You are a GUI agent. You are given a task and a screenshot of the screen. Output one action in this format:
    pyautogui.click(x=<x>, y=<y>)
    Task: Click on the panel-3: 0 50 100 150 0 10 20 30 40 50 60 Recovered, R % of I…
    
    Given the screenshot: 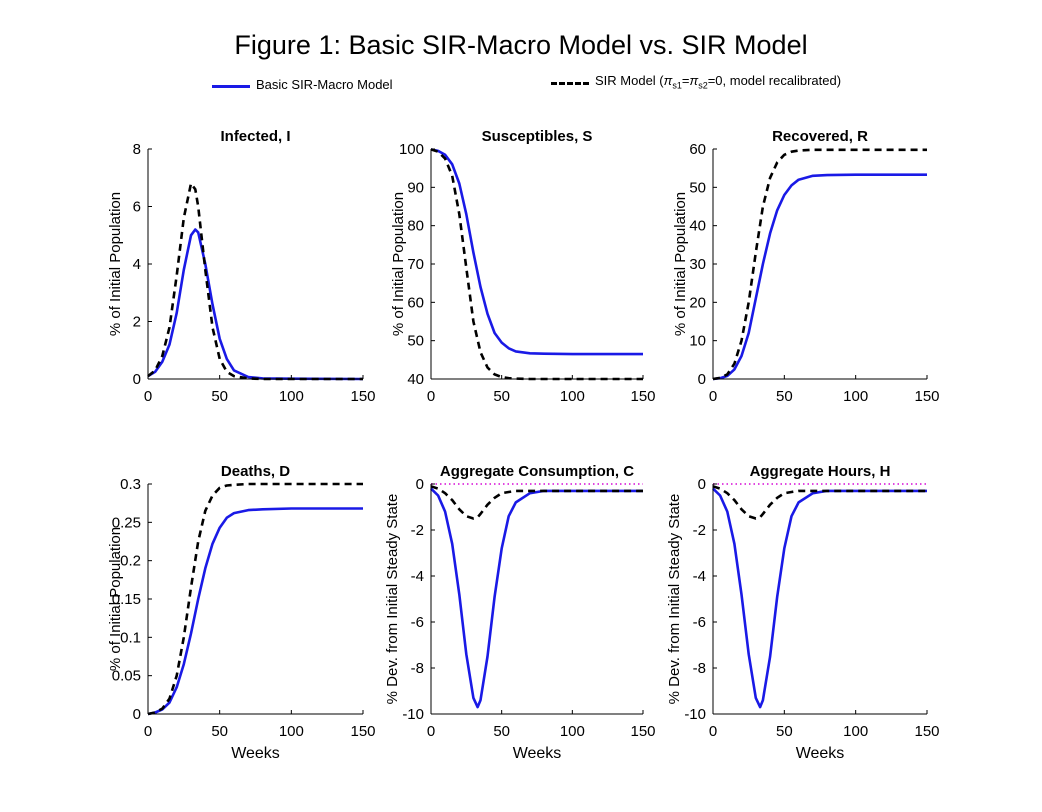 What is the action you would take?
    pyautogui.click(x=806, y=266)
    